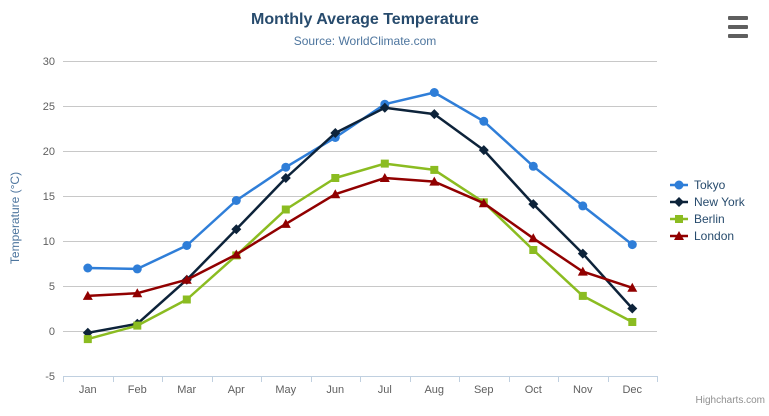  I want to click on legend: Tokyo New York Berlin London, so click(707, 210).